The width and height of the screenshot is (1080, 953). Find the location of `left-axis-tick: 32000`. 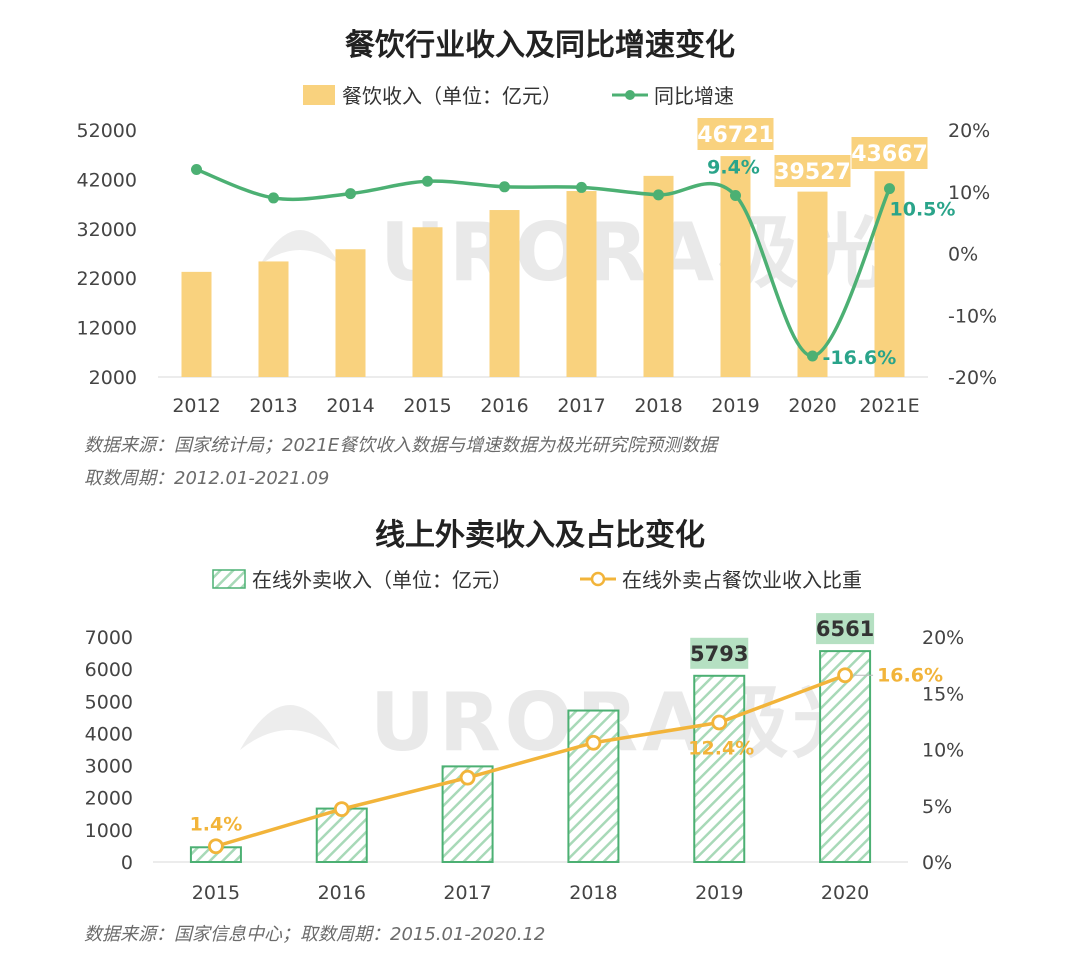

left-axis-tick: 32000 is located at coordinates (107, 230).